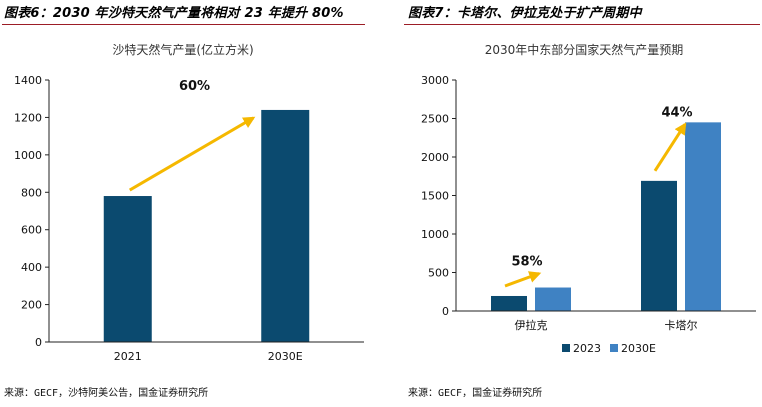  Describe the element at coordinates (183, 24) in the screenshot. I see `figure-6-title-rule` at that location.